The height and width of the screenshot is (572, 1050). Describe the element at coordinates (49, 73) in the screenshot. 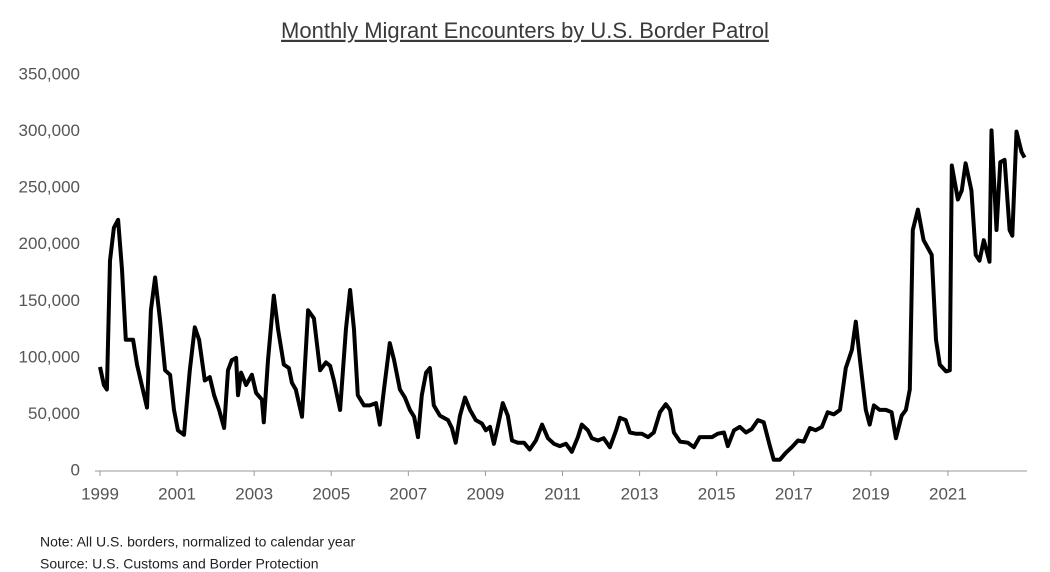

I see `y-tick-label: 350,000` at that location.